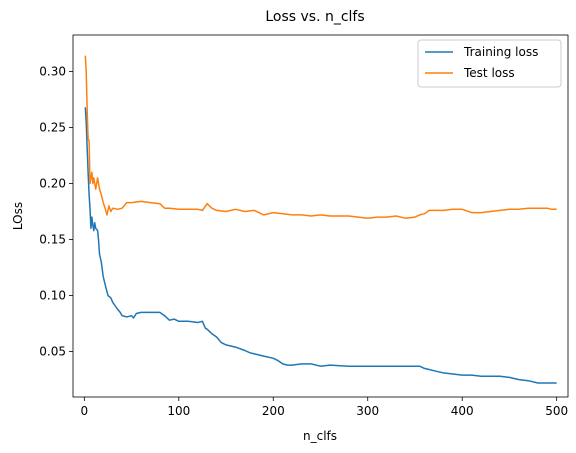 Image resolution: width=576 pixels, height=453 pixels. What do you see at coordinates (273, 411) in the screenshot?
I see `x-tick-label: 200` at bounding box center [273, 411].